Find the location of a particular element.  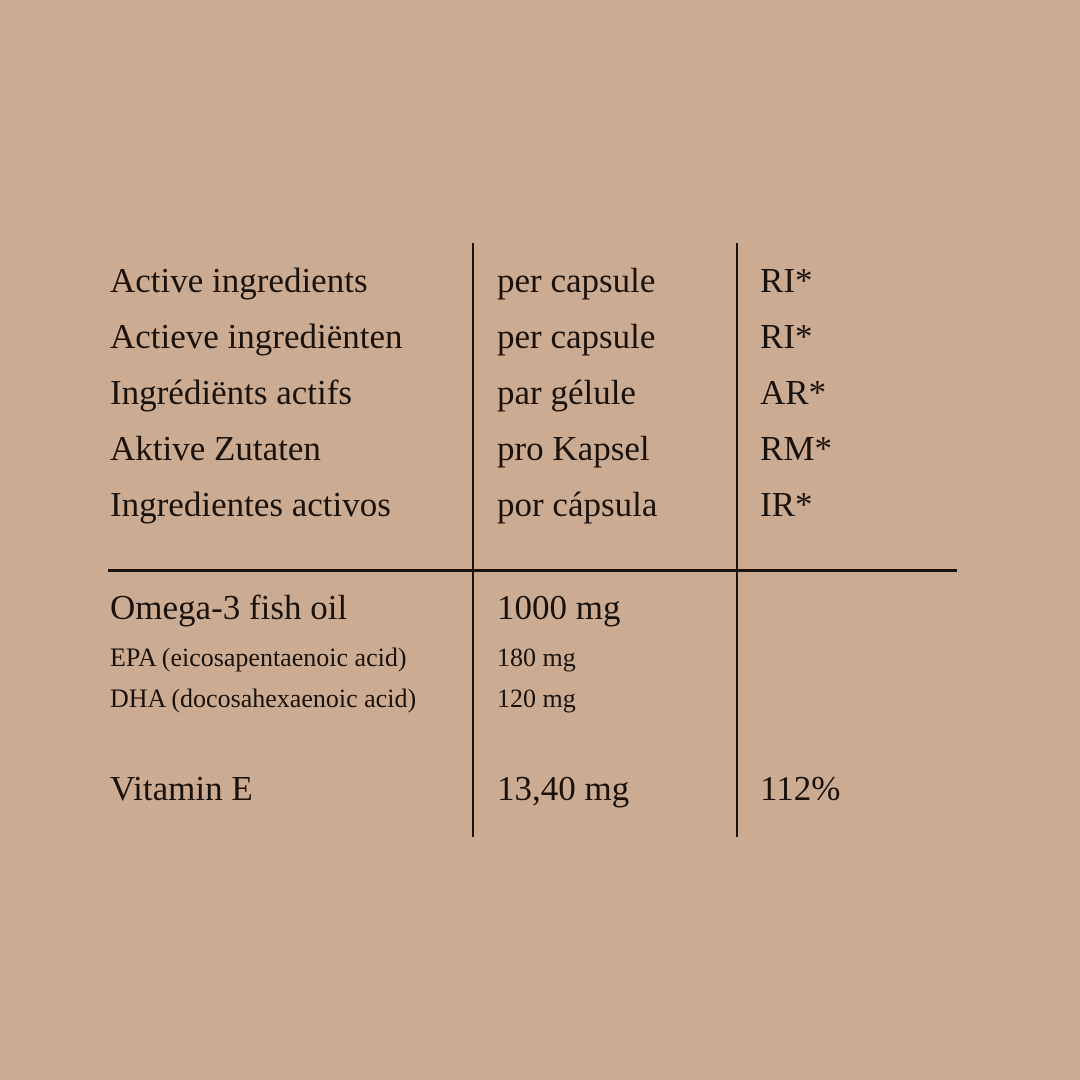

ingredients-label: Aktive Zutaten is located at coordinates (215, 448).